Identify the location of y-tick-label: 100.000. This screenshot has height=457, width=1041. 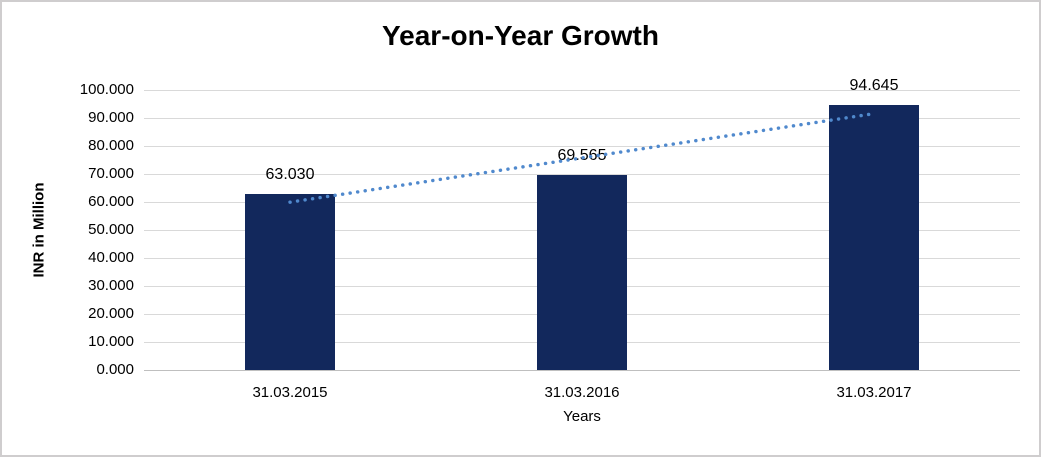
(106, 89).